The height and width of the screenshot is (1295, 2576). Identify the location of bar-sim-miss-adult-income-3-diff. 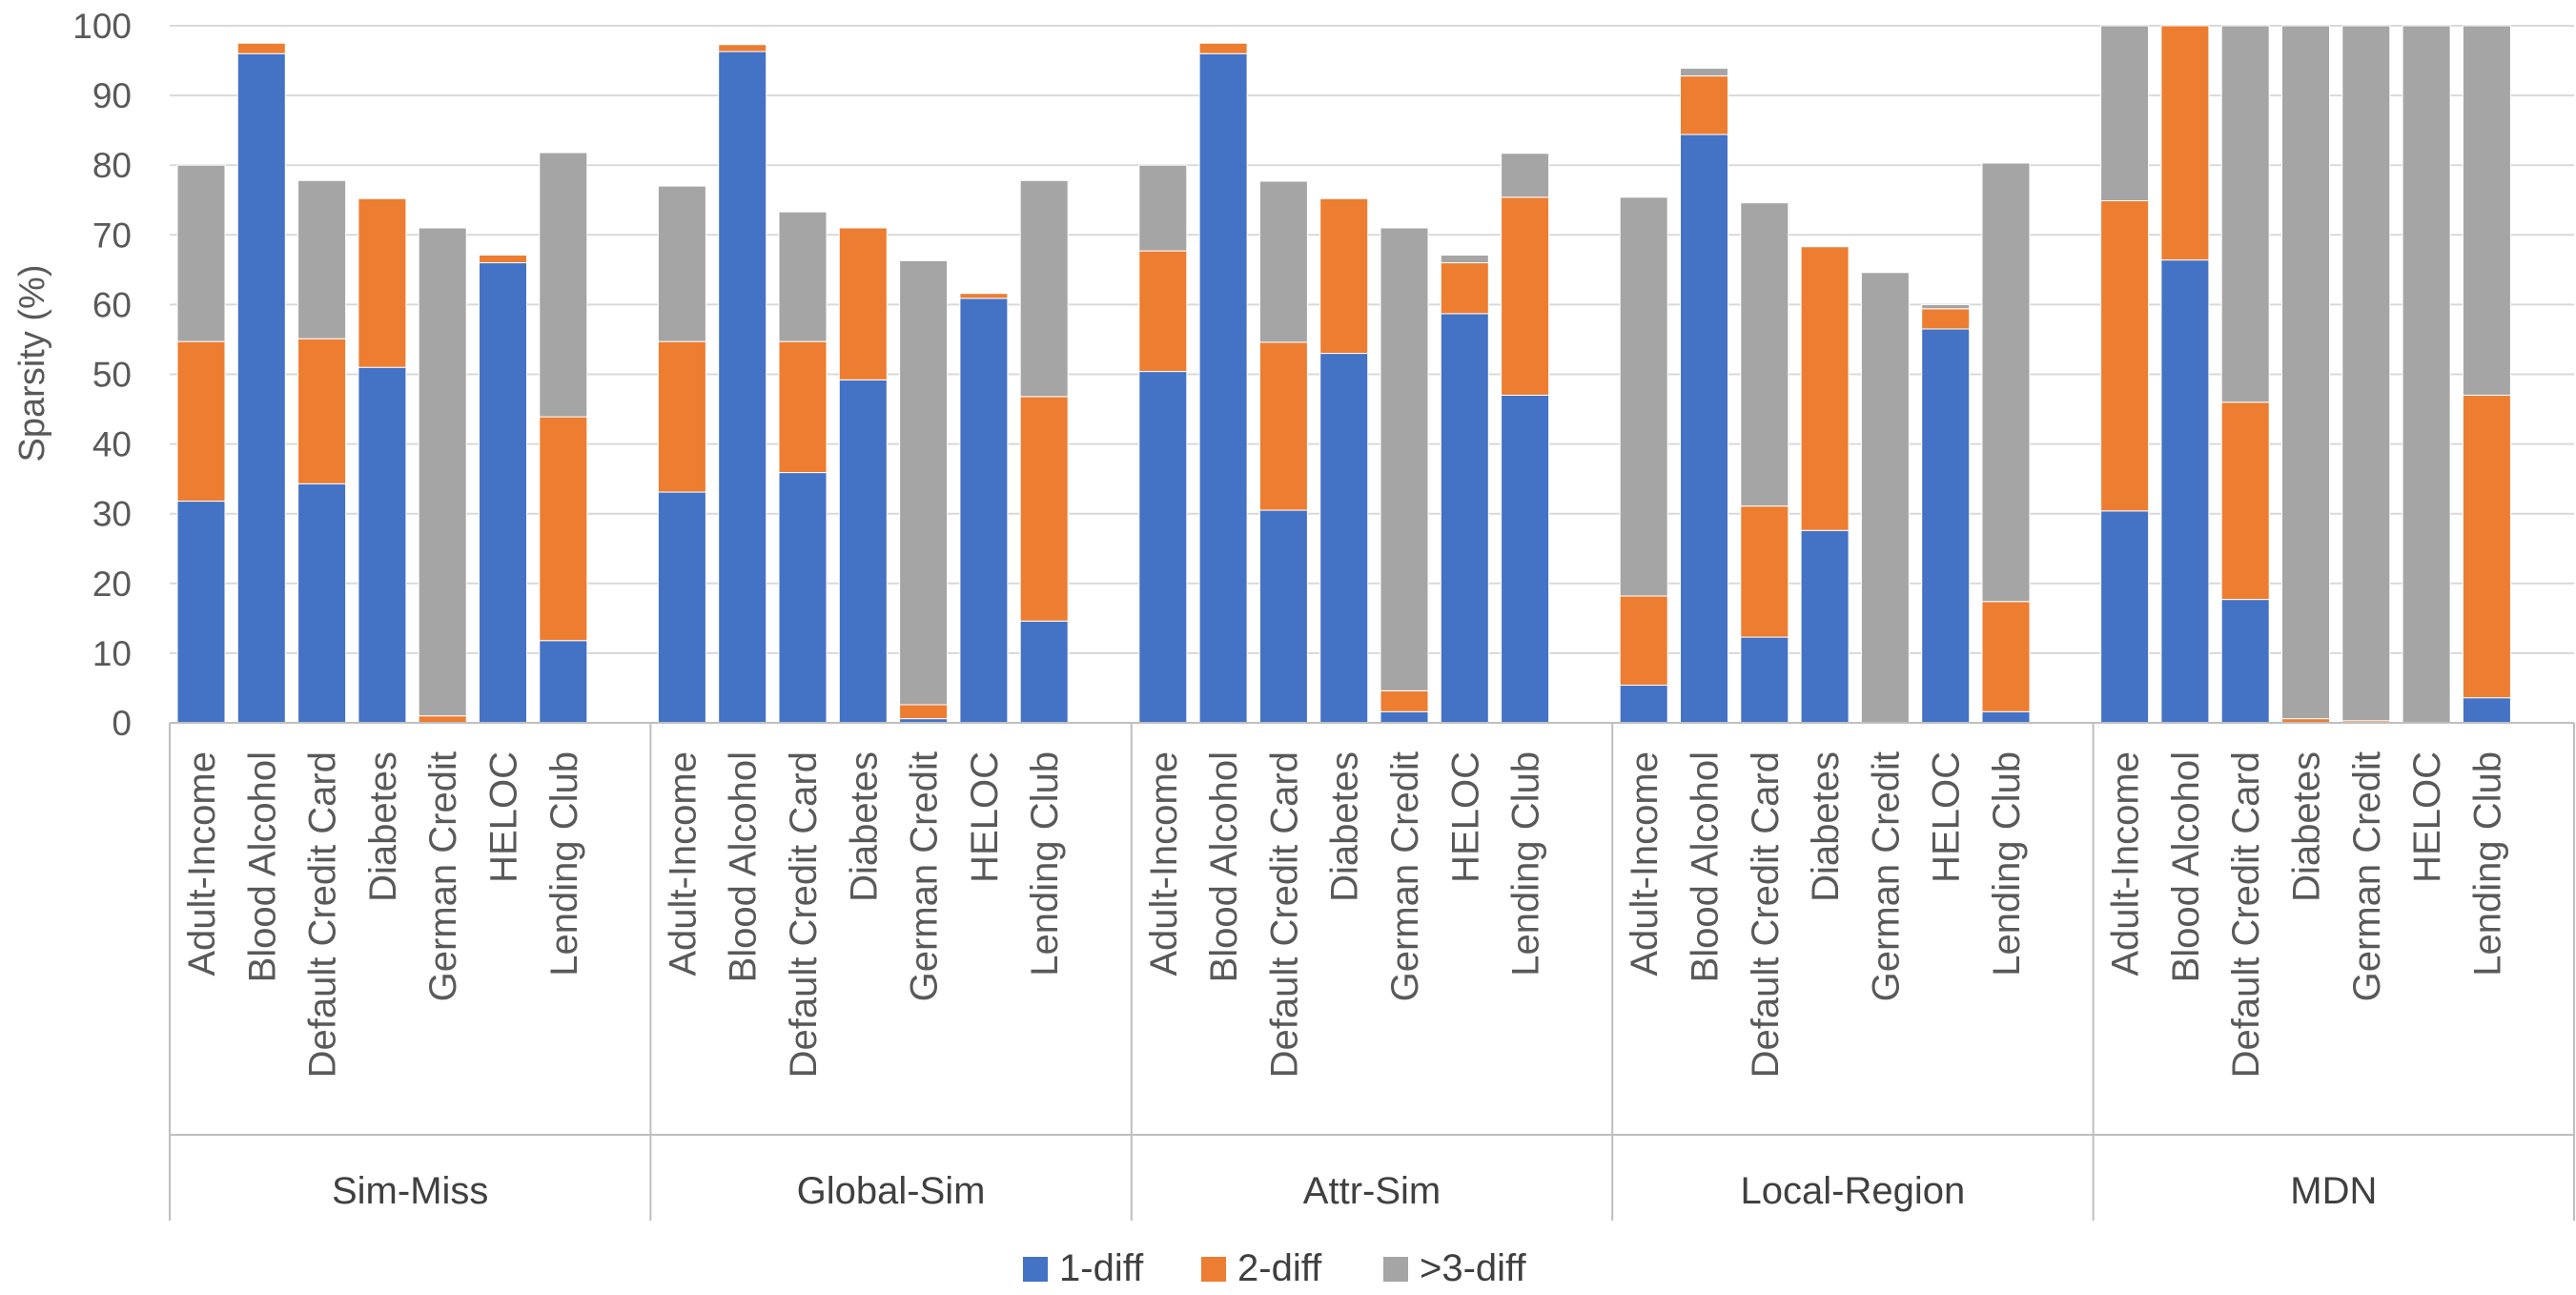
(201, 253).